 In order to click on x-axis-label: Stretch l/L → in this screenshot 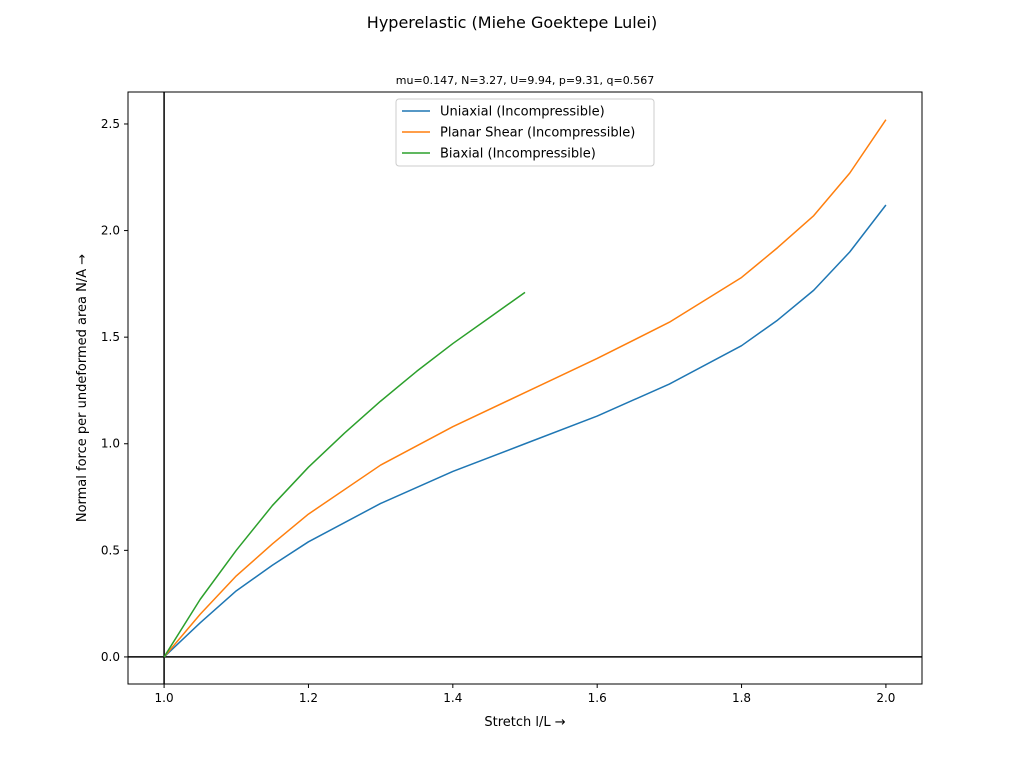, I will do `click(524, 722)`.